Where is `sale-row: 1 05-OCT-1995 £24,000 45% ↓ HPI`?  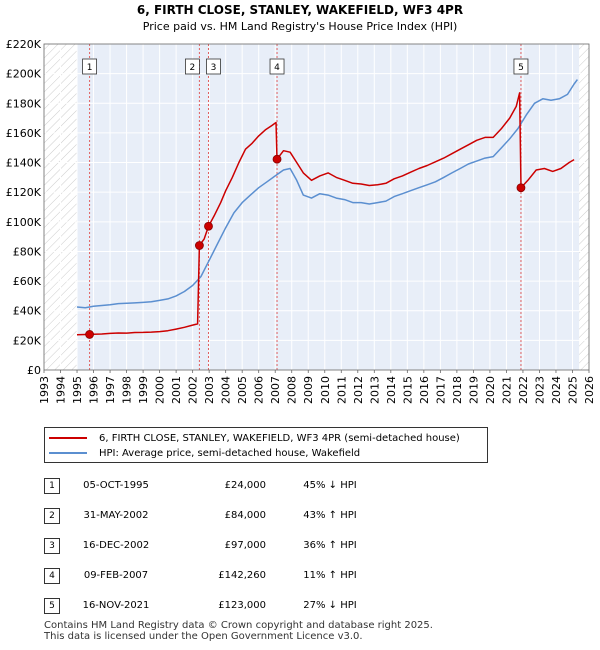 sale-row: 1 05-OCT-1995 £24,000 45% ↓ HPI is located at coordinates (300, 487).